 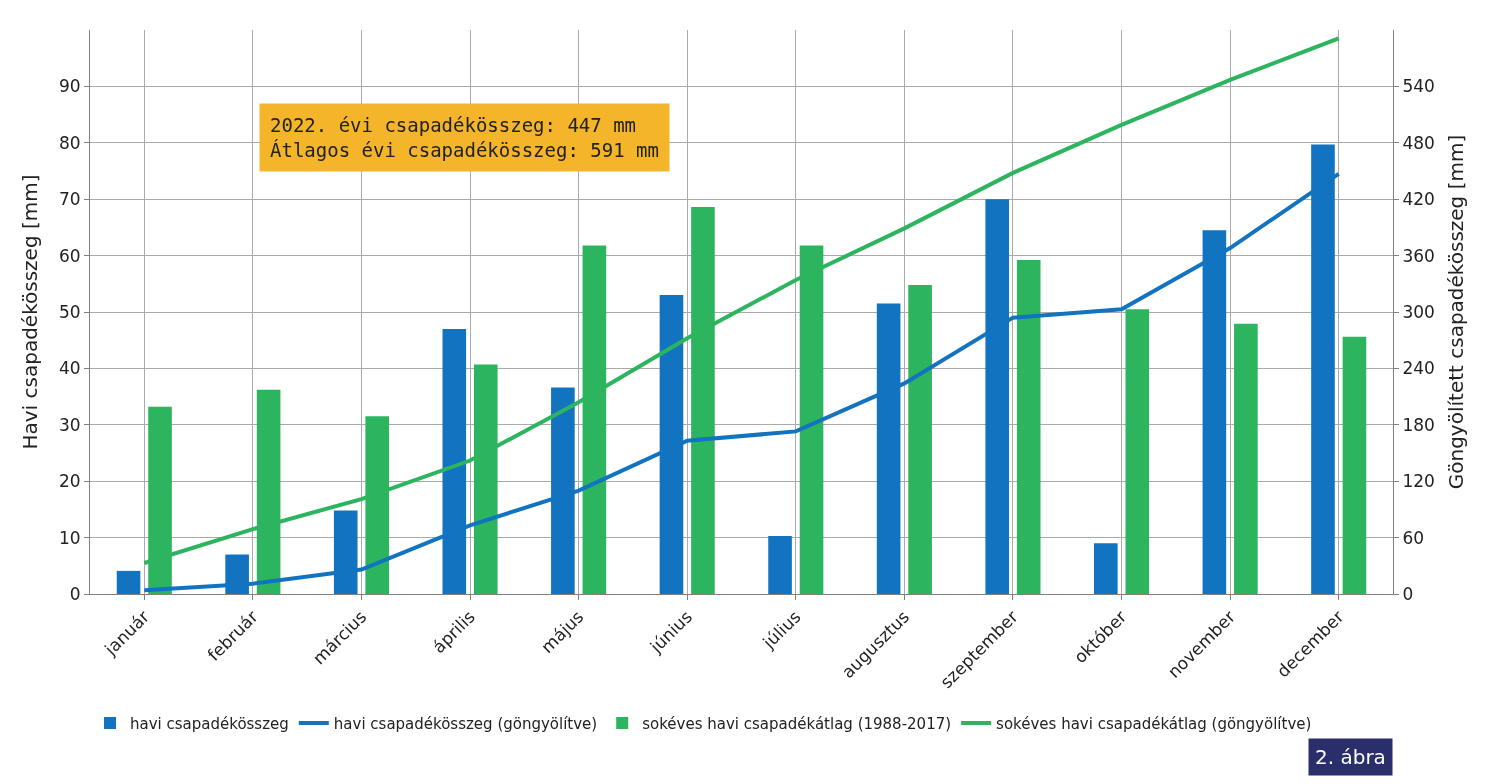 I want to click on y2-tick-label: 240, so click(x=1418, y=368).